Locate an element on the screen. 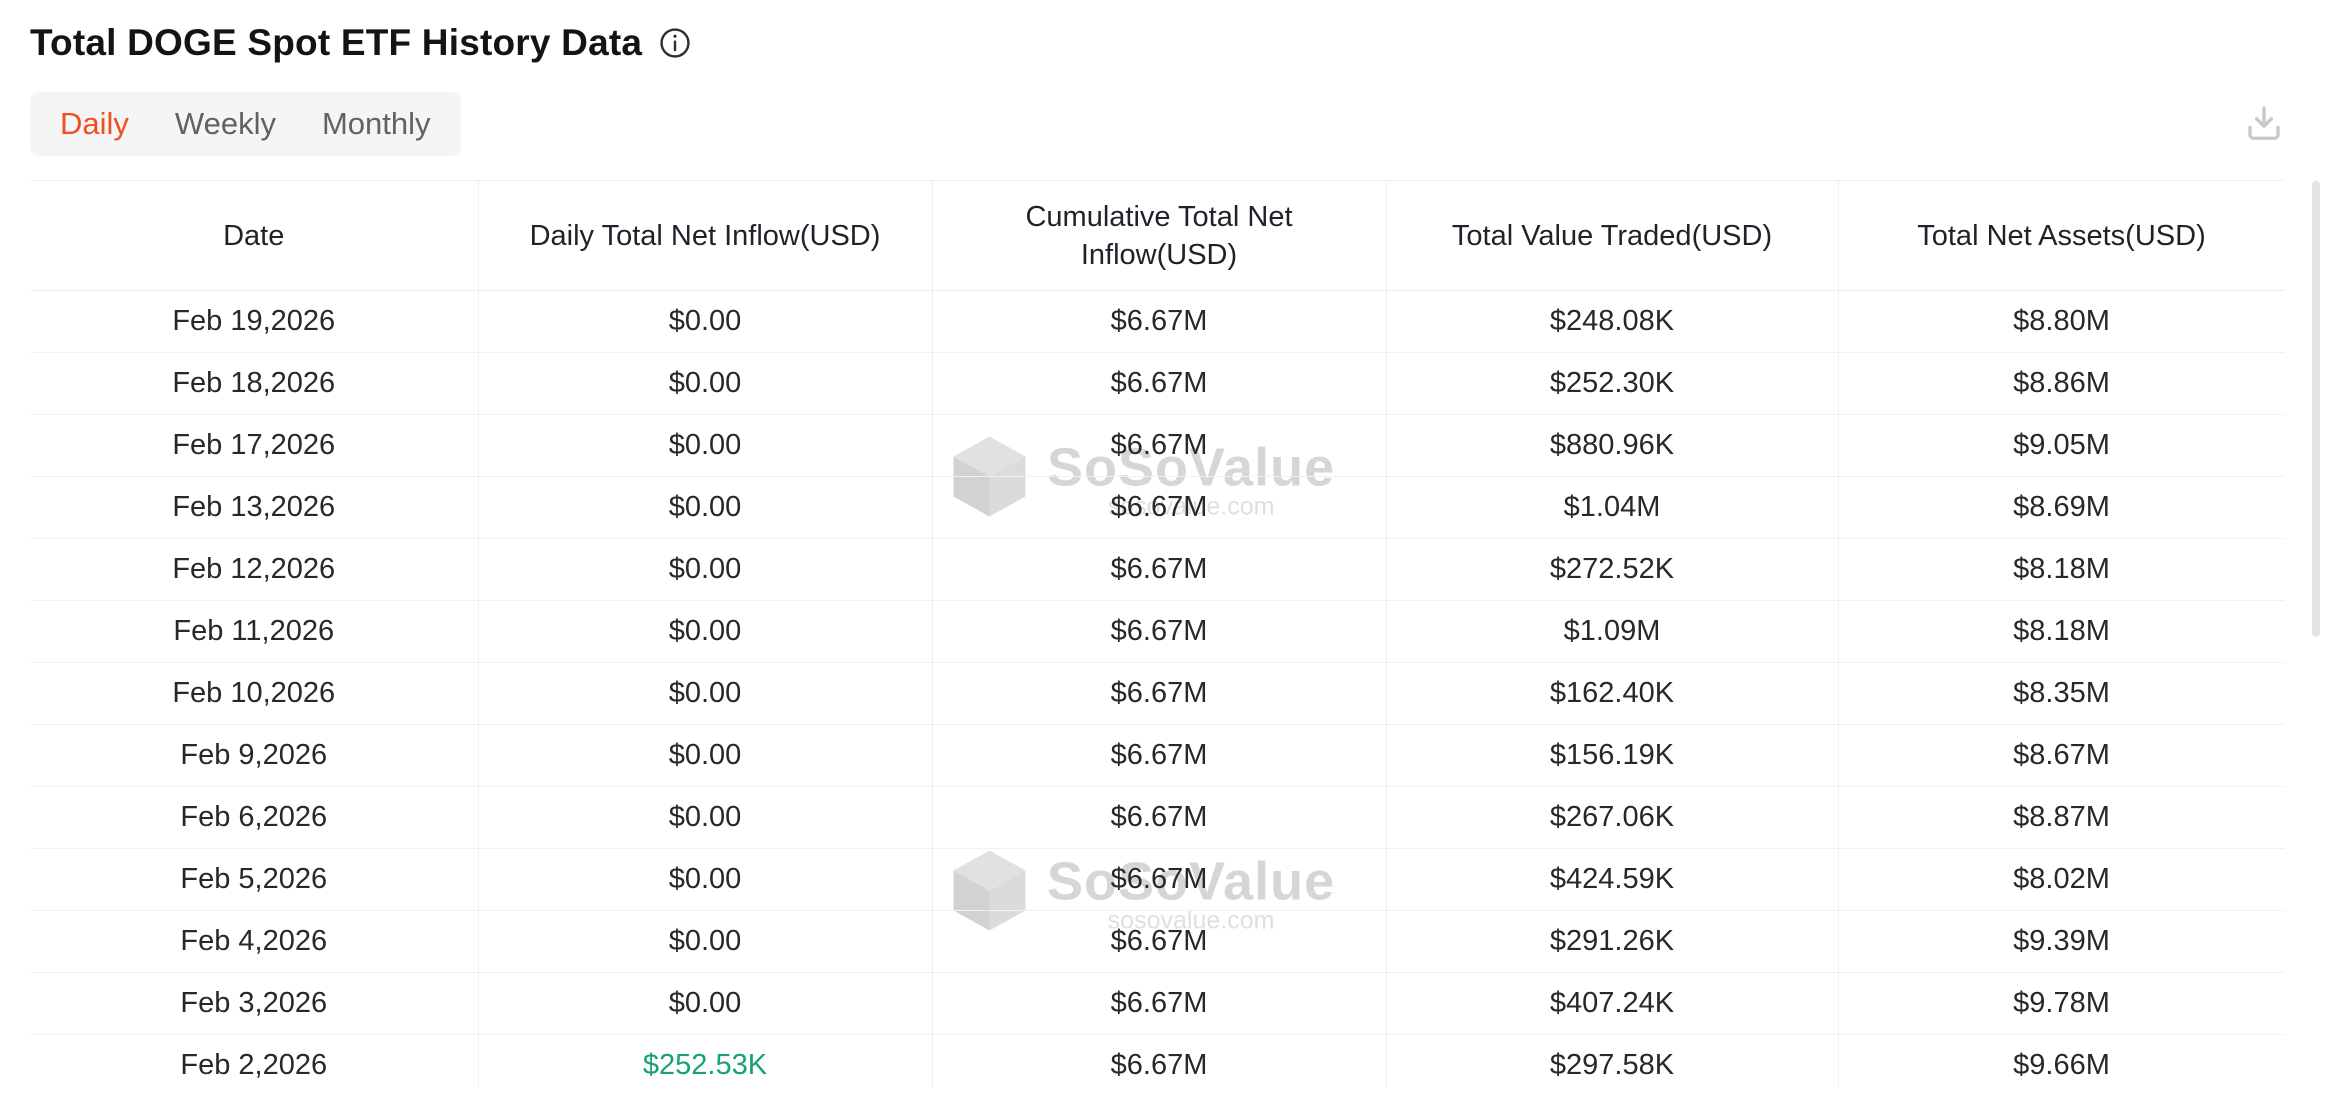 Image resolution: width=2326 pixels, height=1110 pixels. table-row: Feb 11,2026 $0.00 $6.67M $1.09M $8.18M is located at coordinates (1157, 631).